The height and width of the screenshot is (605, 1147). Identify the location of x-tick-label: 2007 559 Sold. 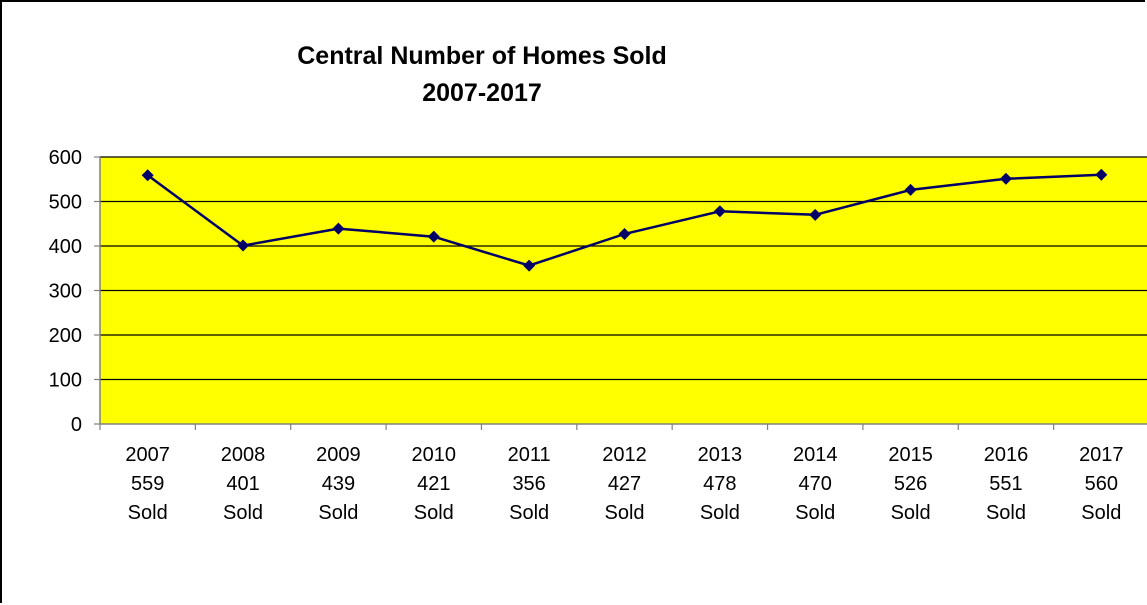
(147, 484).